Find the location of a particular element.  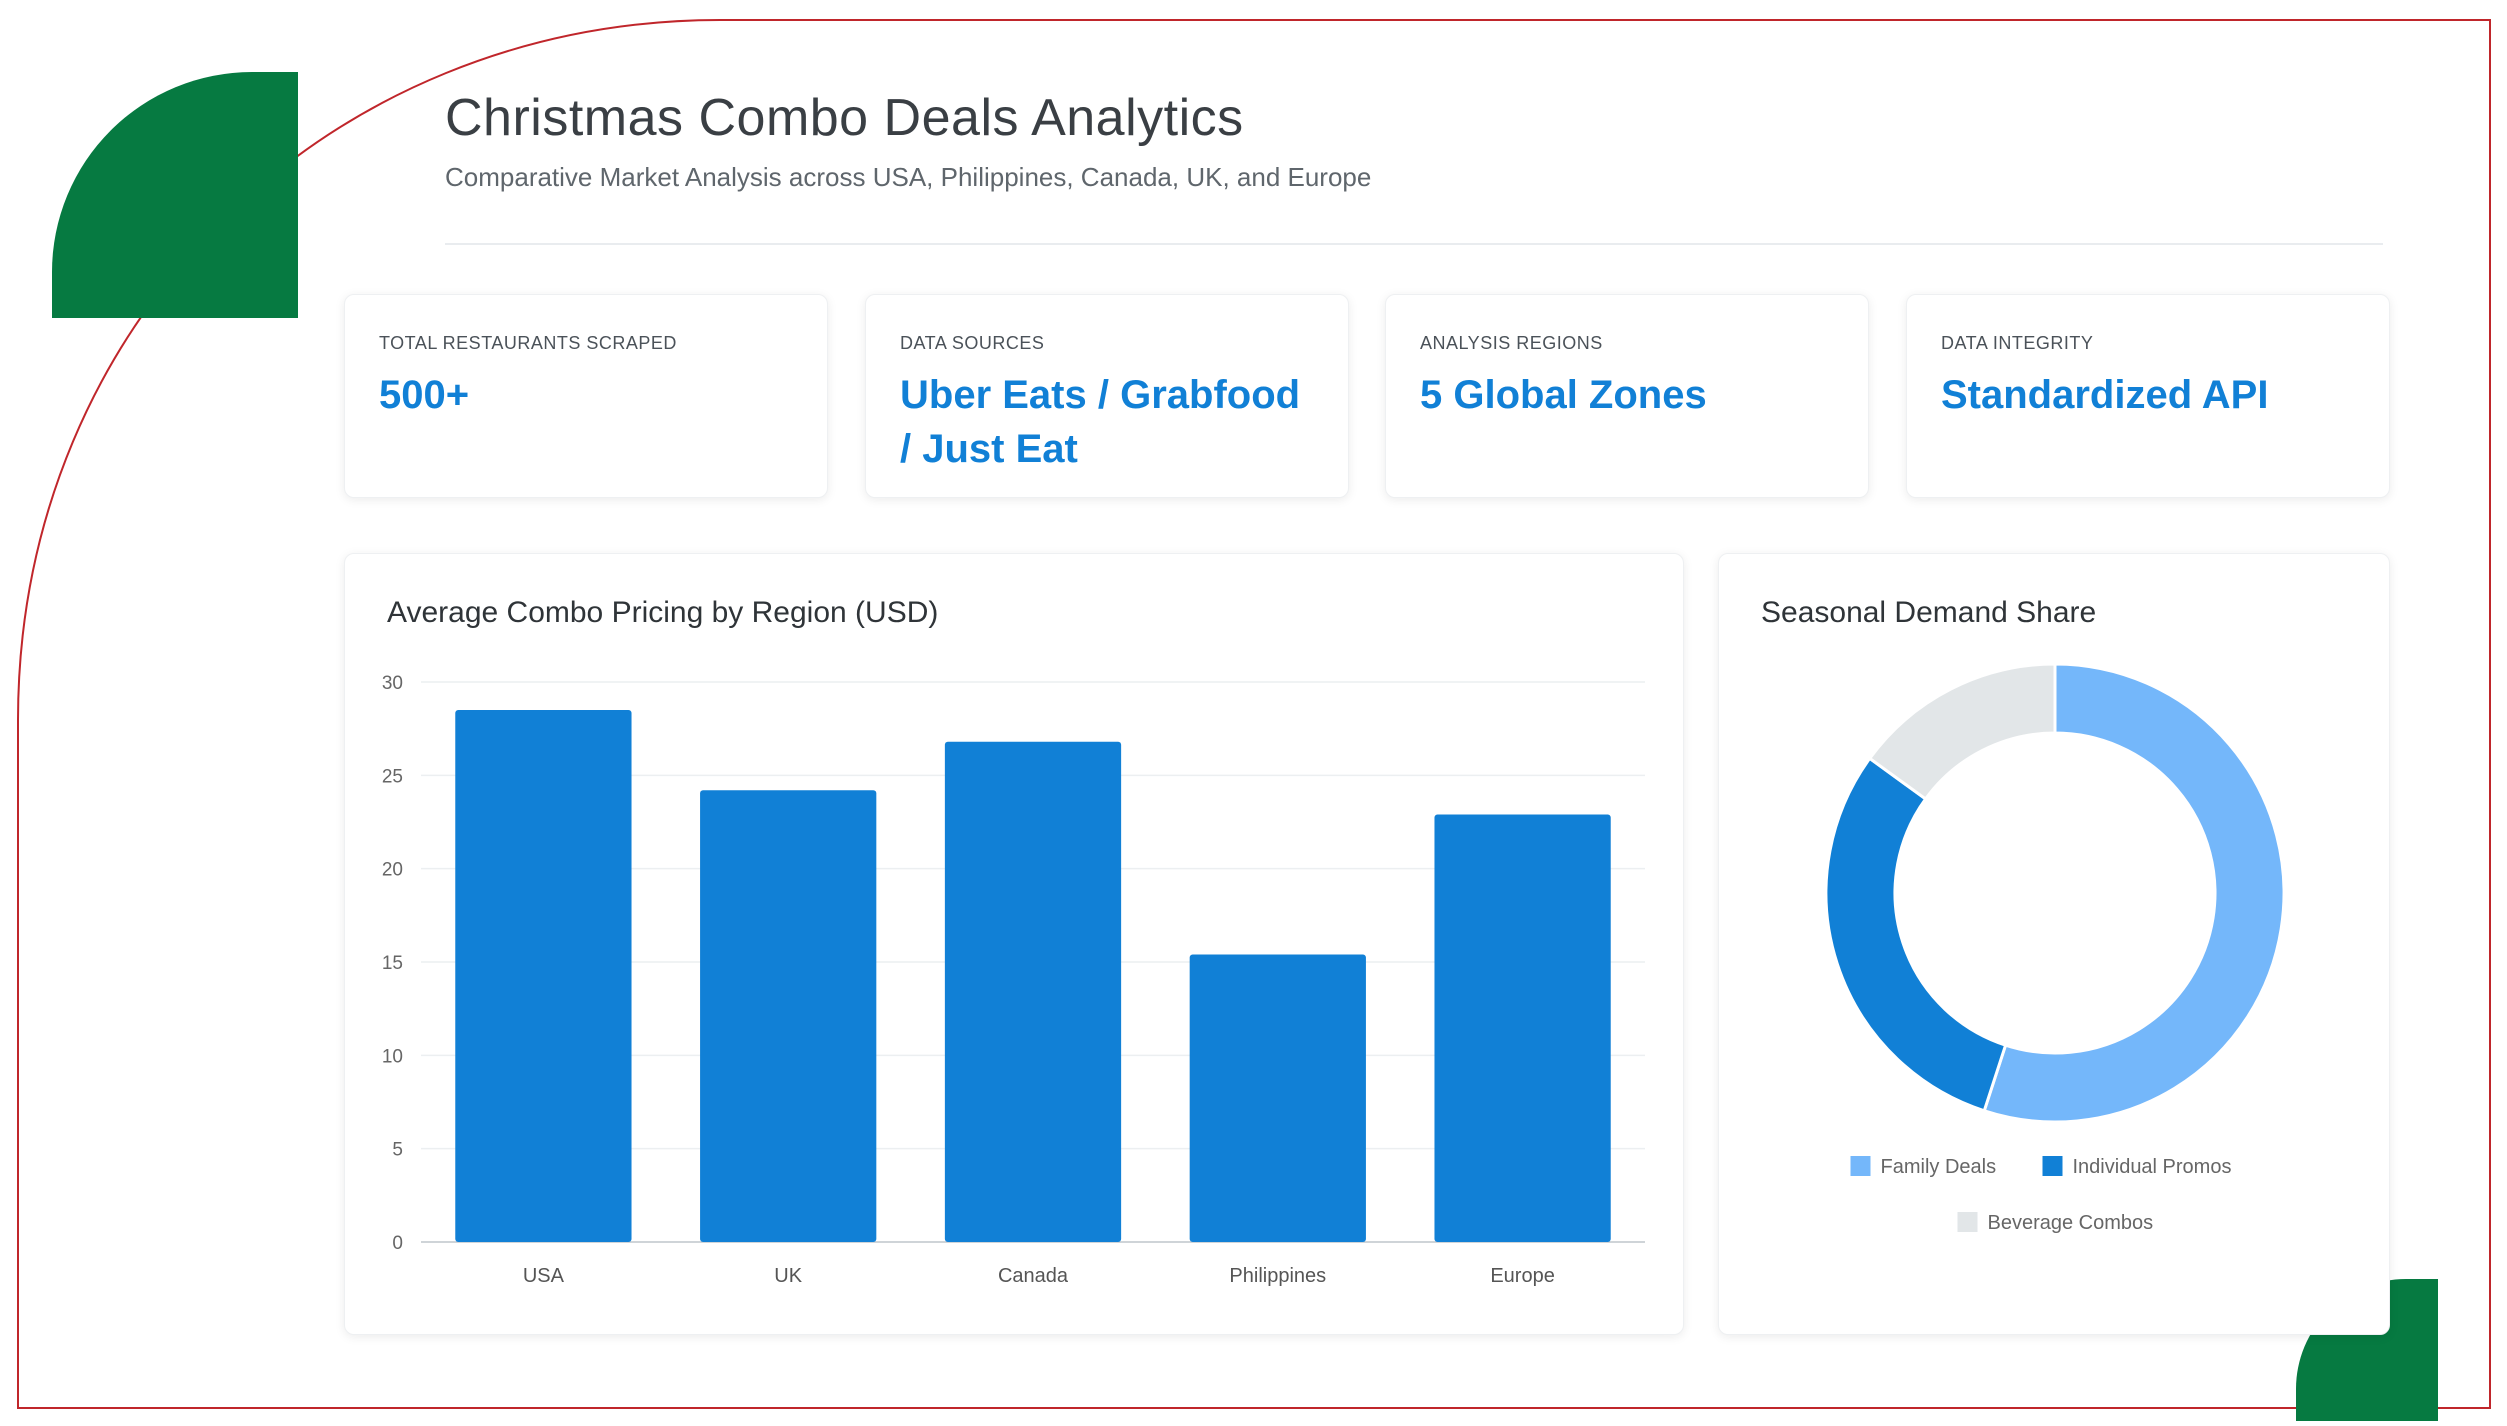

x-tick-label: Europe is located at coordinates (1522, 1276).